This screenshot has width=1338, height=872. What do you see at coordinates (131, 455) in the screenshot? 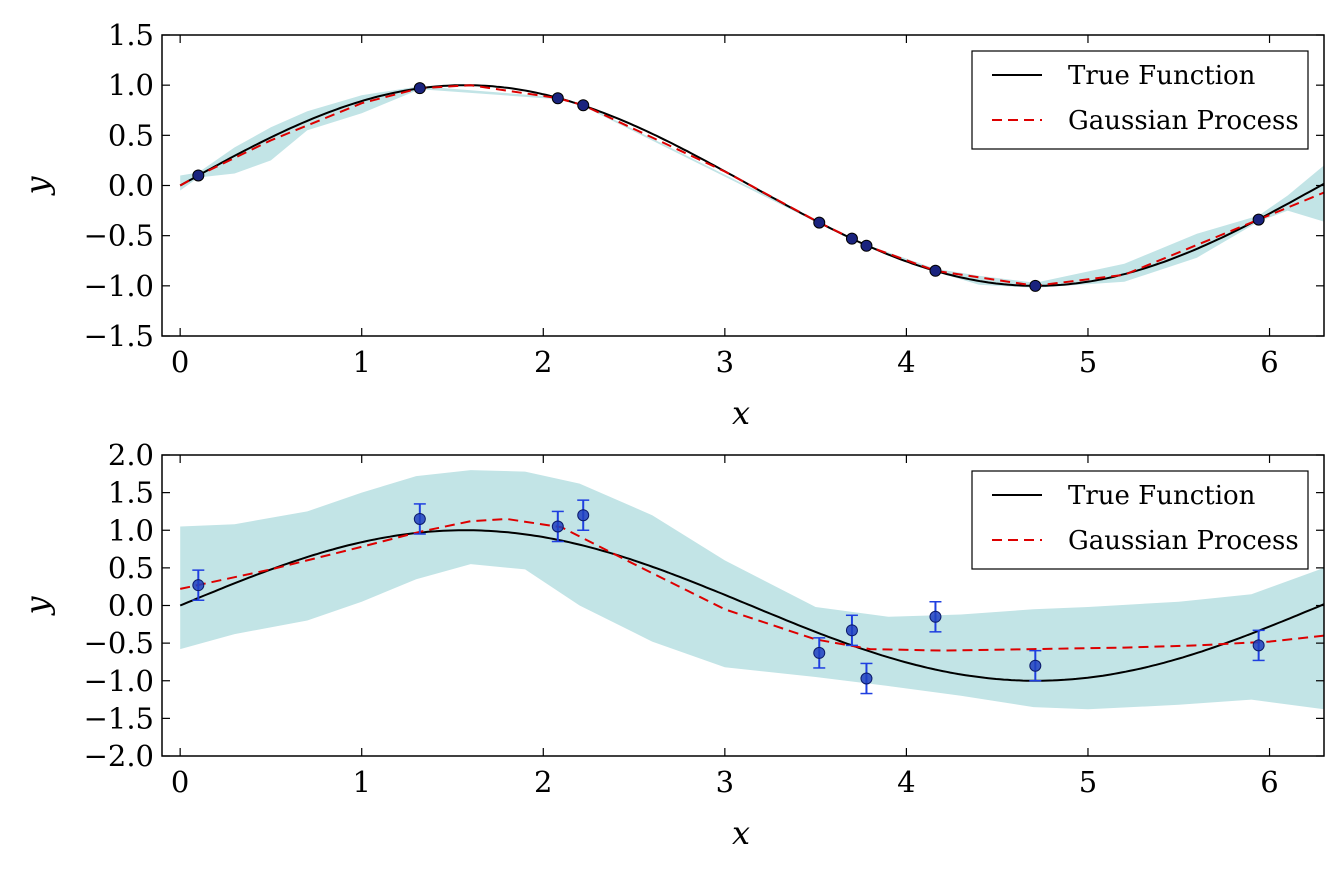
I see `y-tick-label: 2.0` at bounding box center [131, 455].